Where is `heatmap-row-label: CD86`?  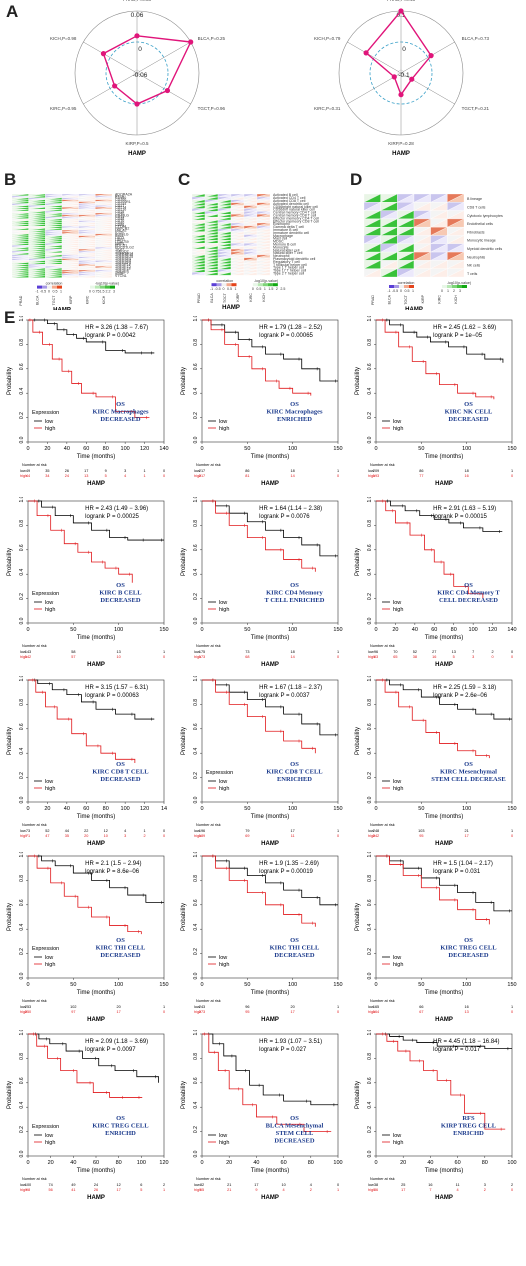
heatmap-row-label: CD86 is located at coordinates (119, 225).